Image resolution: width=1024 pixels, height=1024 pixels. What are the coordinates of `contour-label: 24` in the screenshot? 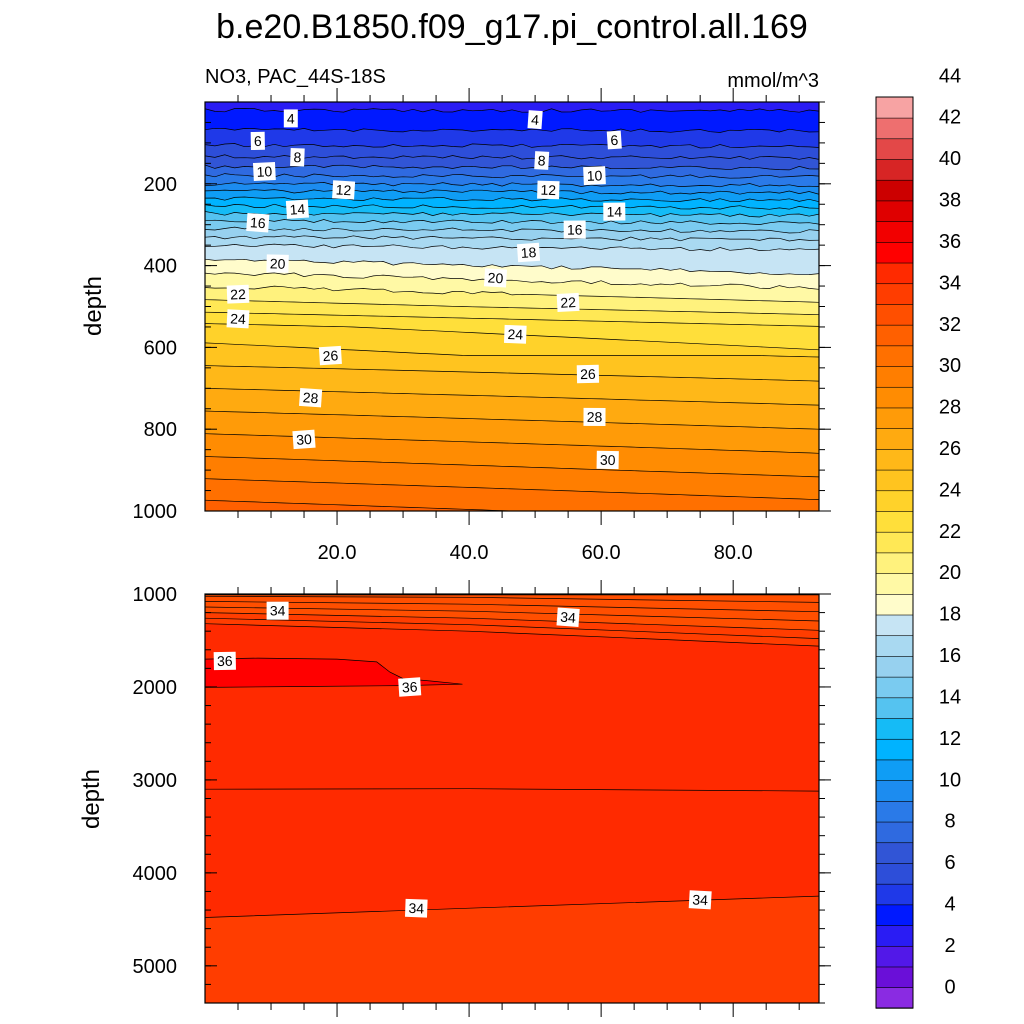 It's located at (238, 319).